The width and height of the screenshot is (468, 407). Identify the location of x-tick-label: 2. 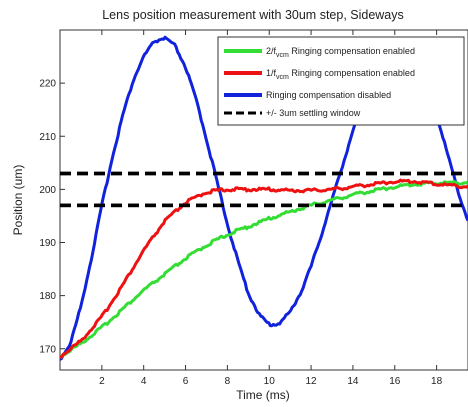
(102, 381).